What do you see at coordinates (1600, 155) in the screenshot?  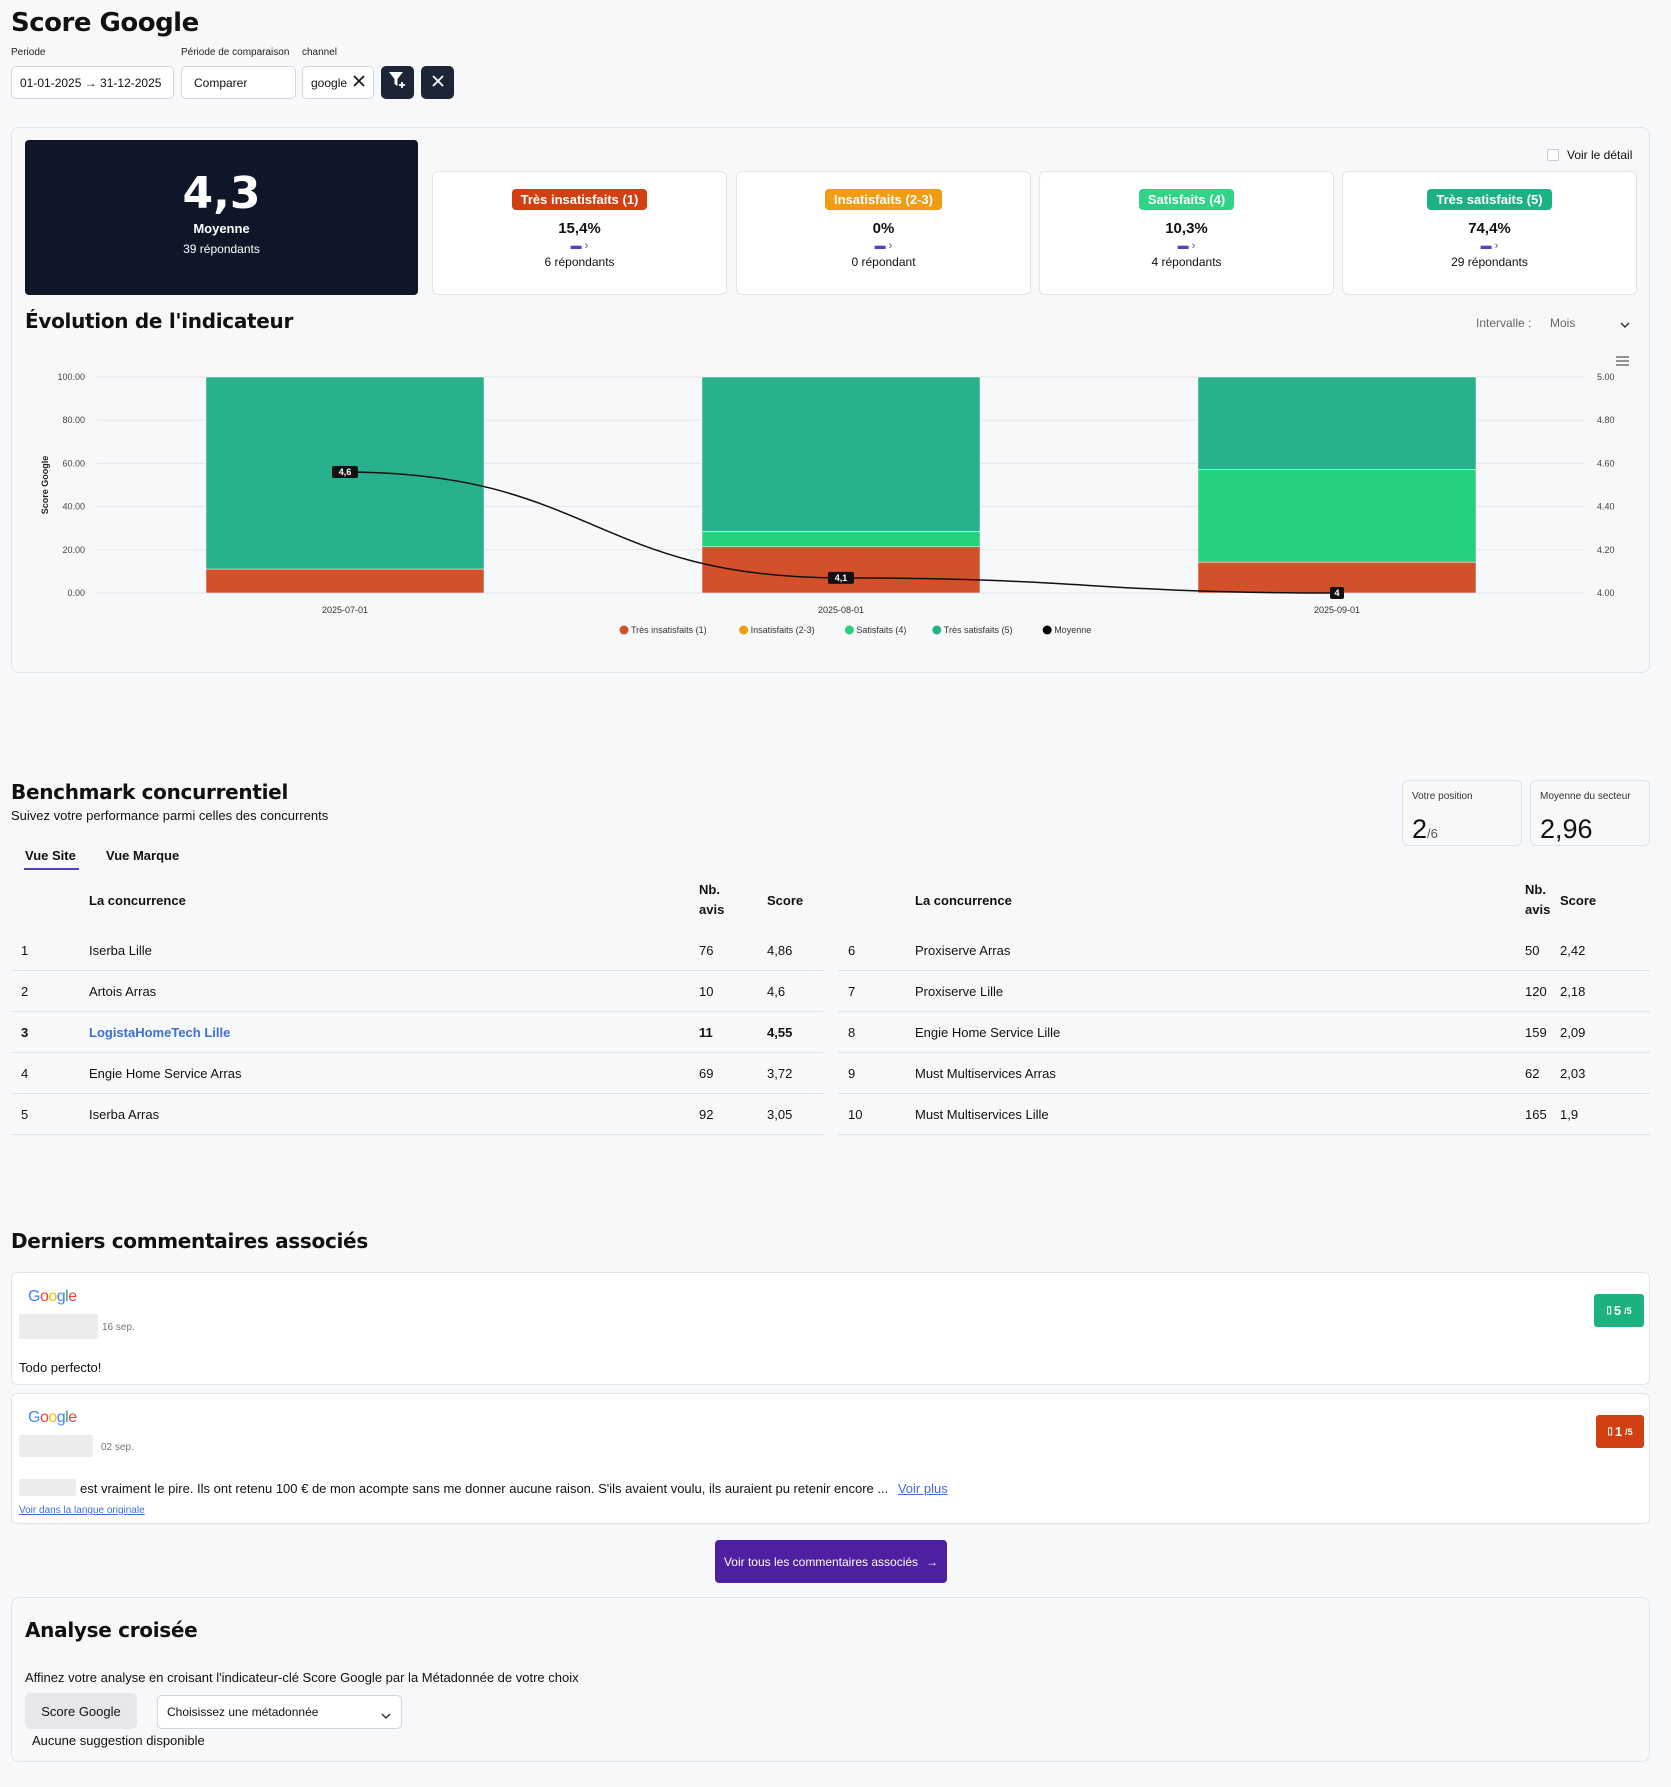 I see `detail-toggle-label: Voir le détail` at bounding box center [1600, 155].